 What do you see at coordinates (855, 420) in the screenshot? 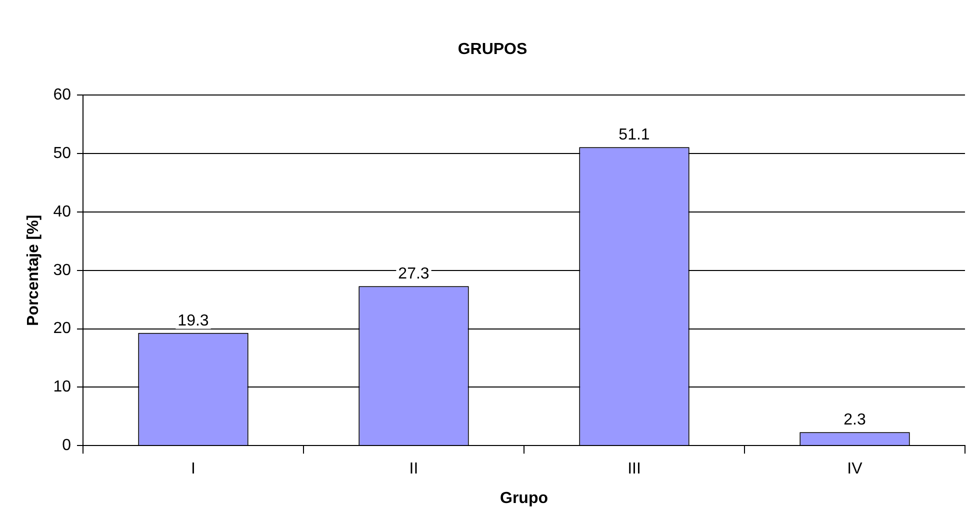
I see `data-label: 2.3` at bounding box center [855, 420].